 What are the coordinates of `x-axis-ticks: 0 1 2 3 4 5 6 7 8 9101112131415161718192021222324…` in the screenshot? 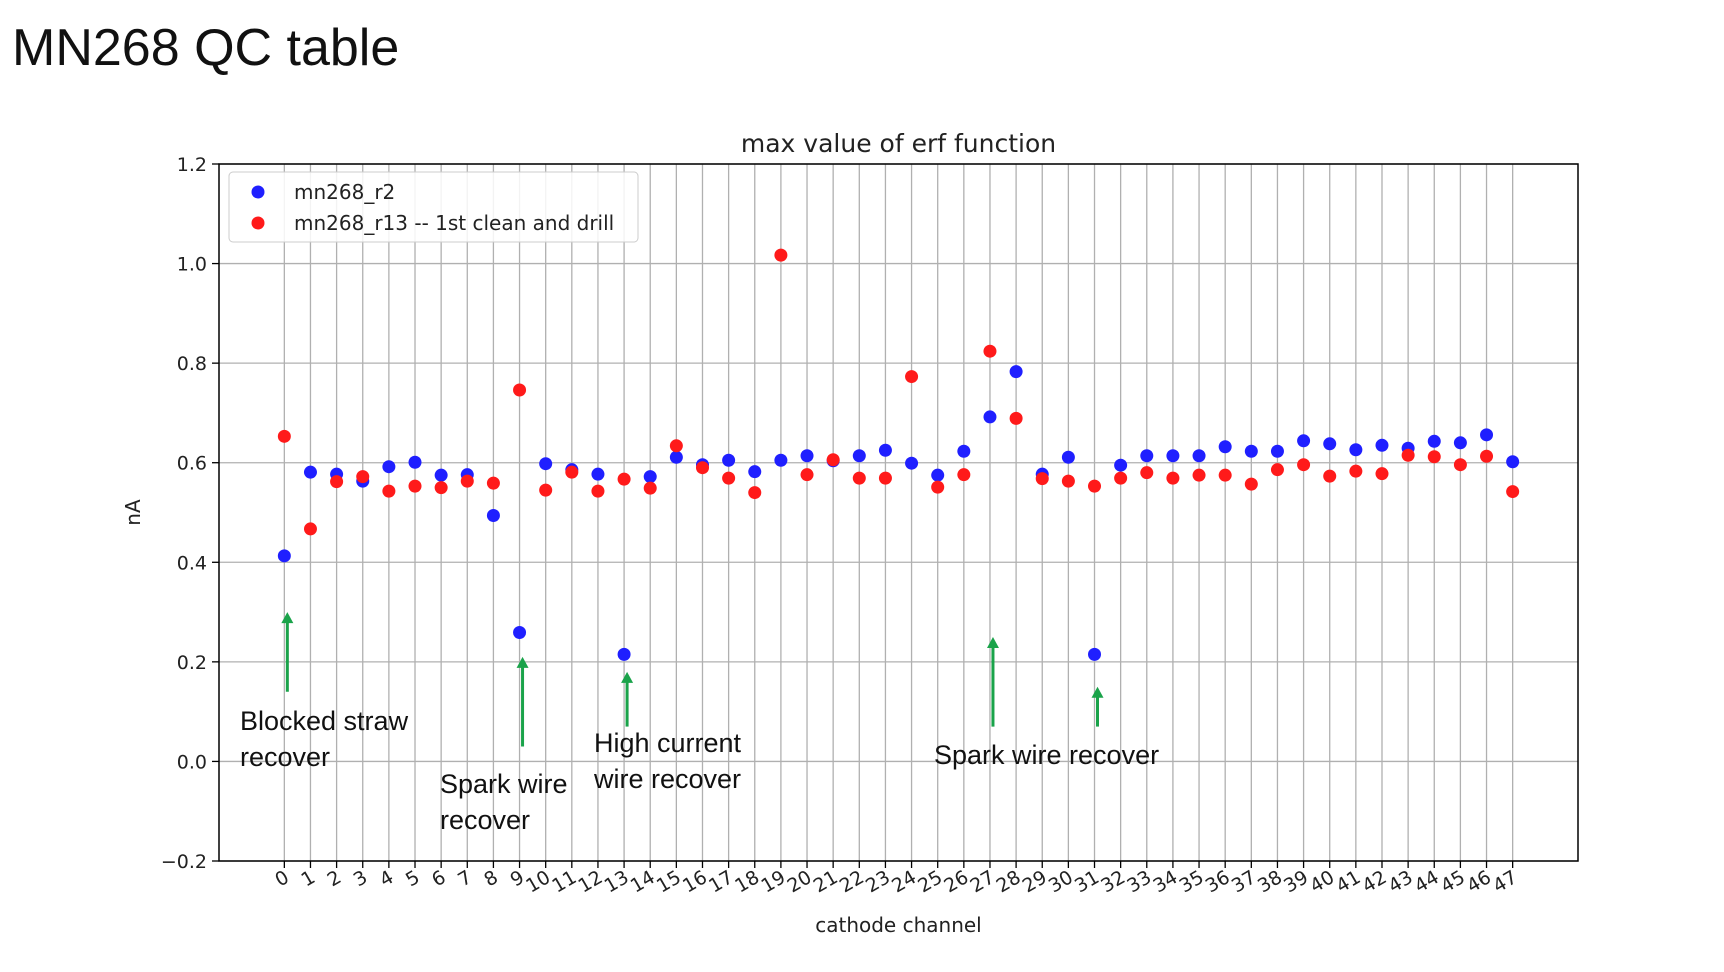 It's located at (896, 879).